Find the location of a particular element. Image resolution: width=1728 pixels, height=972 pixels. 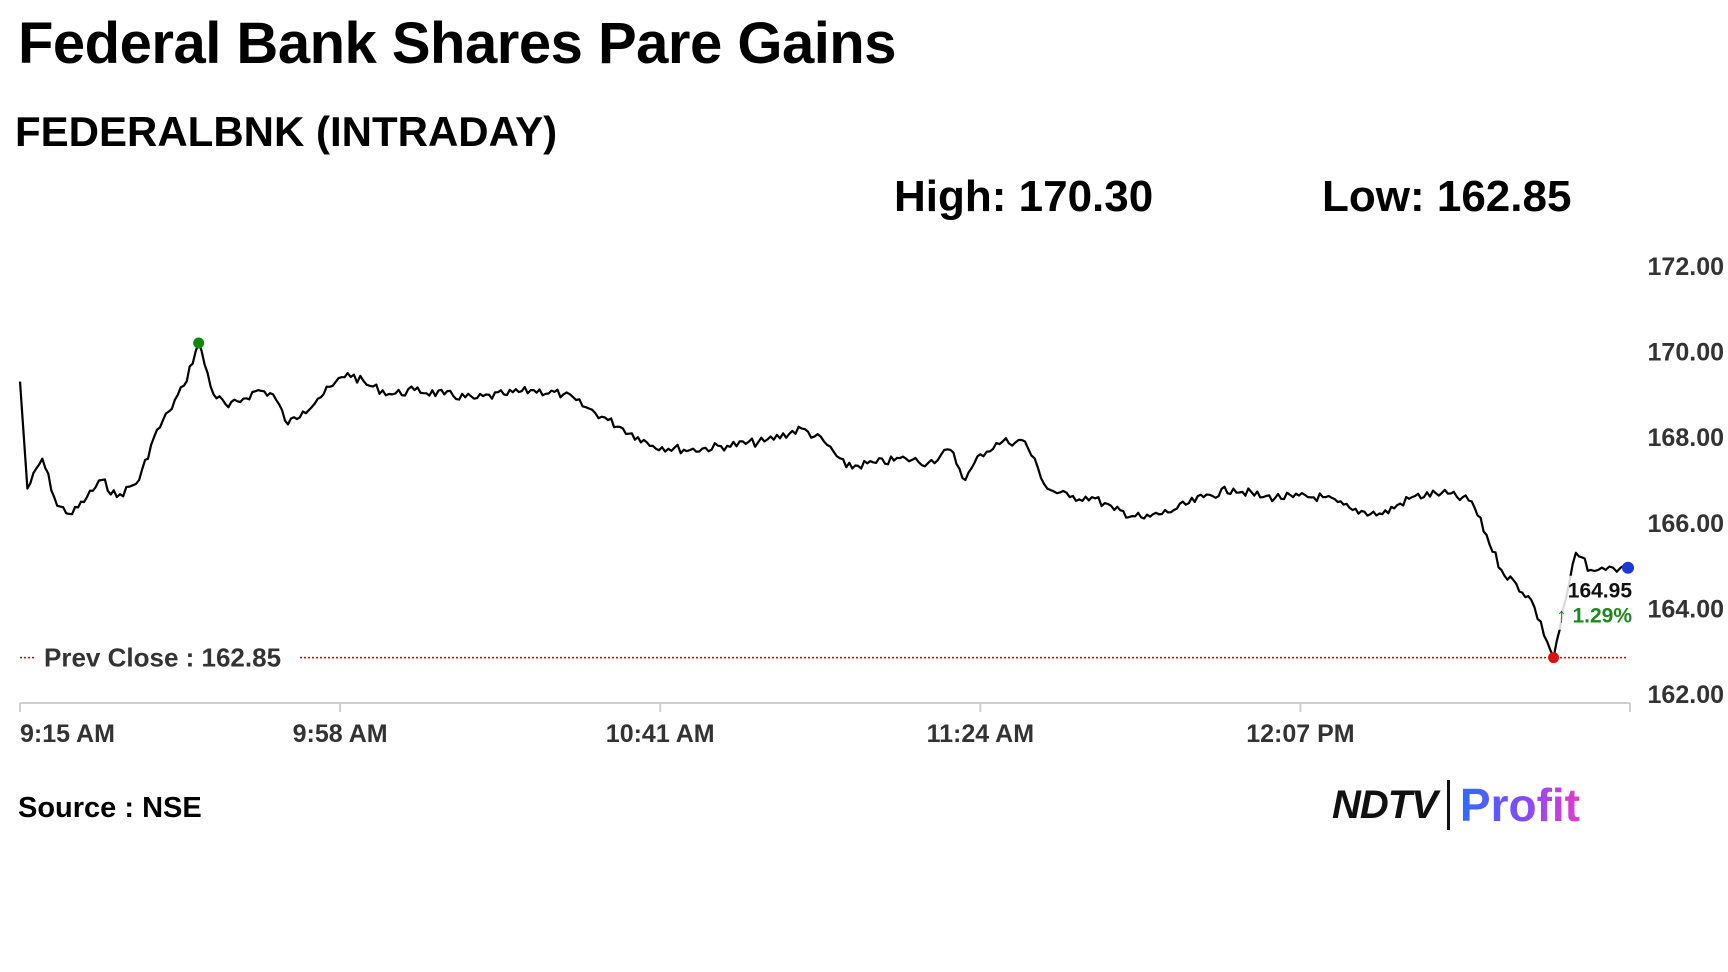

change-percent-label: ↑ 1.29% is located at coordinates (1594, 616).